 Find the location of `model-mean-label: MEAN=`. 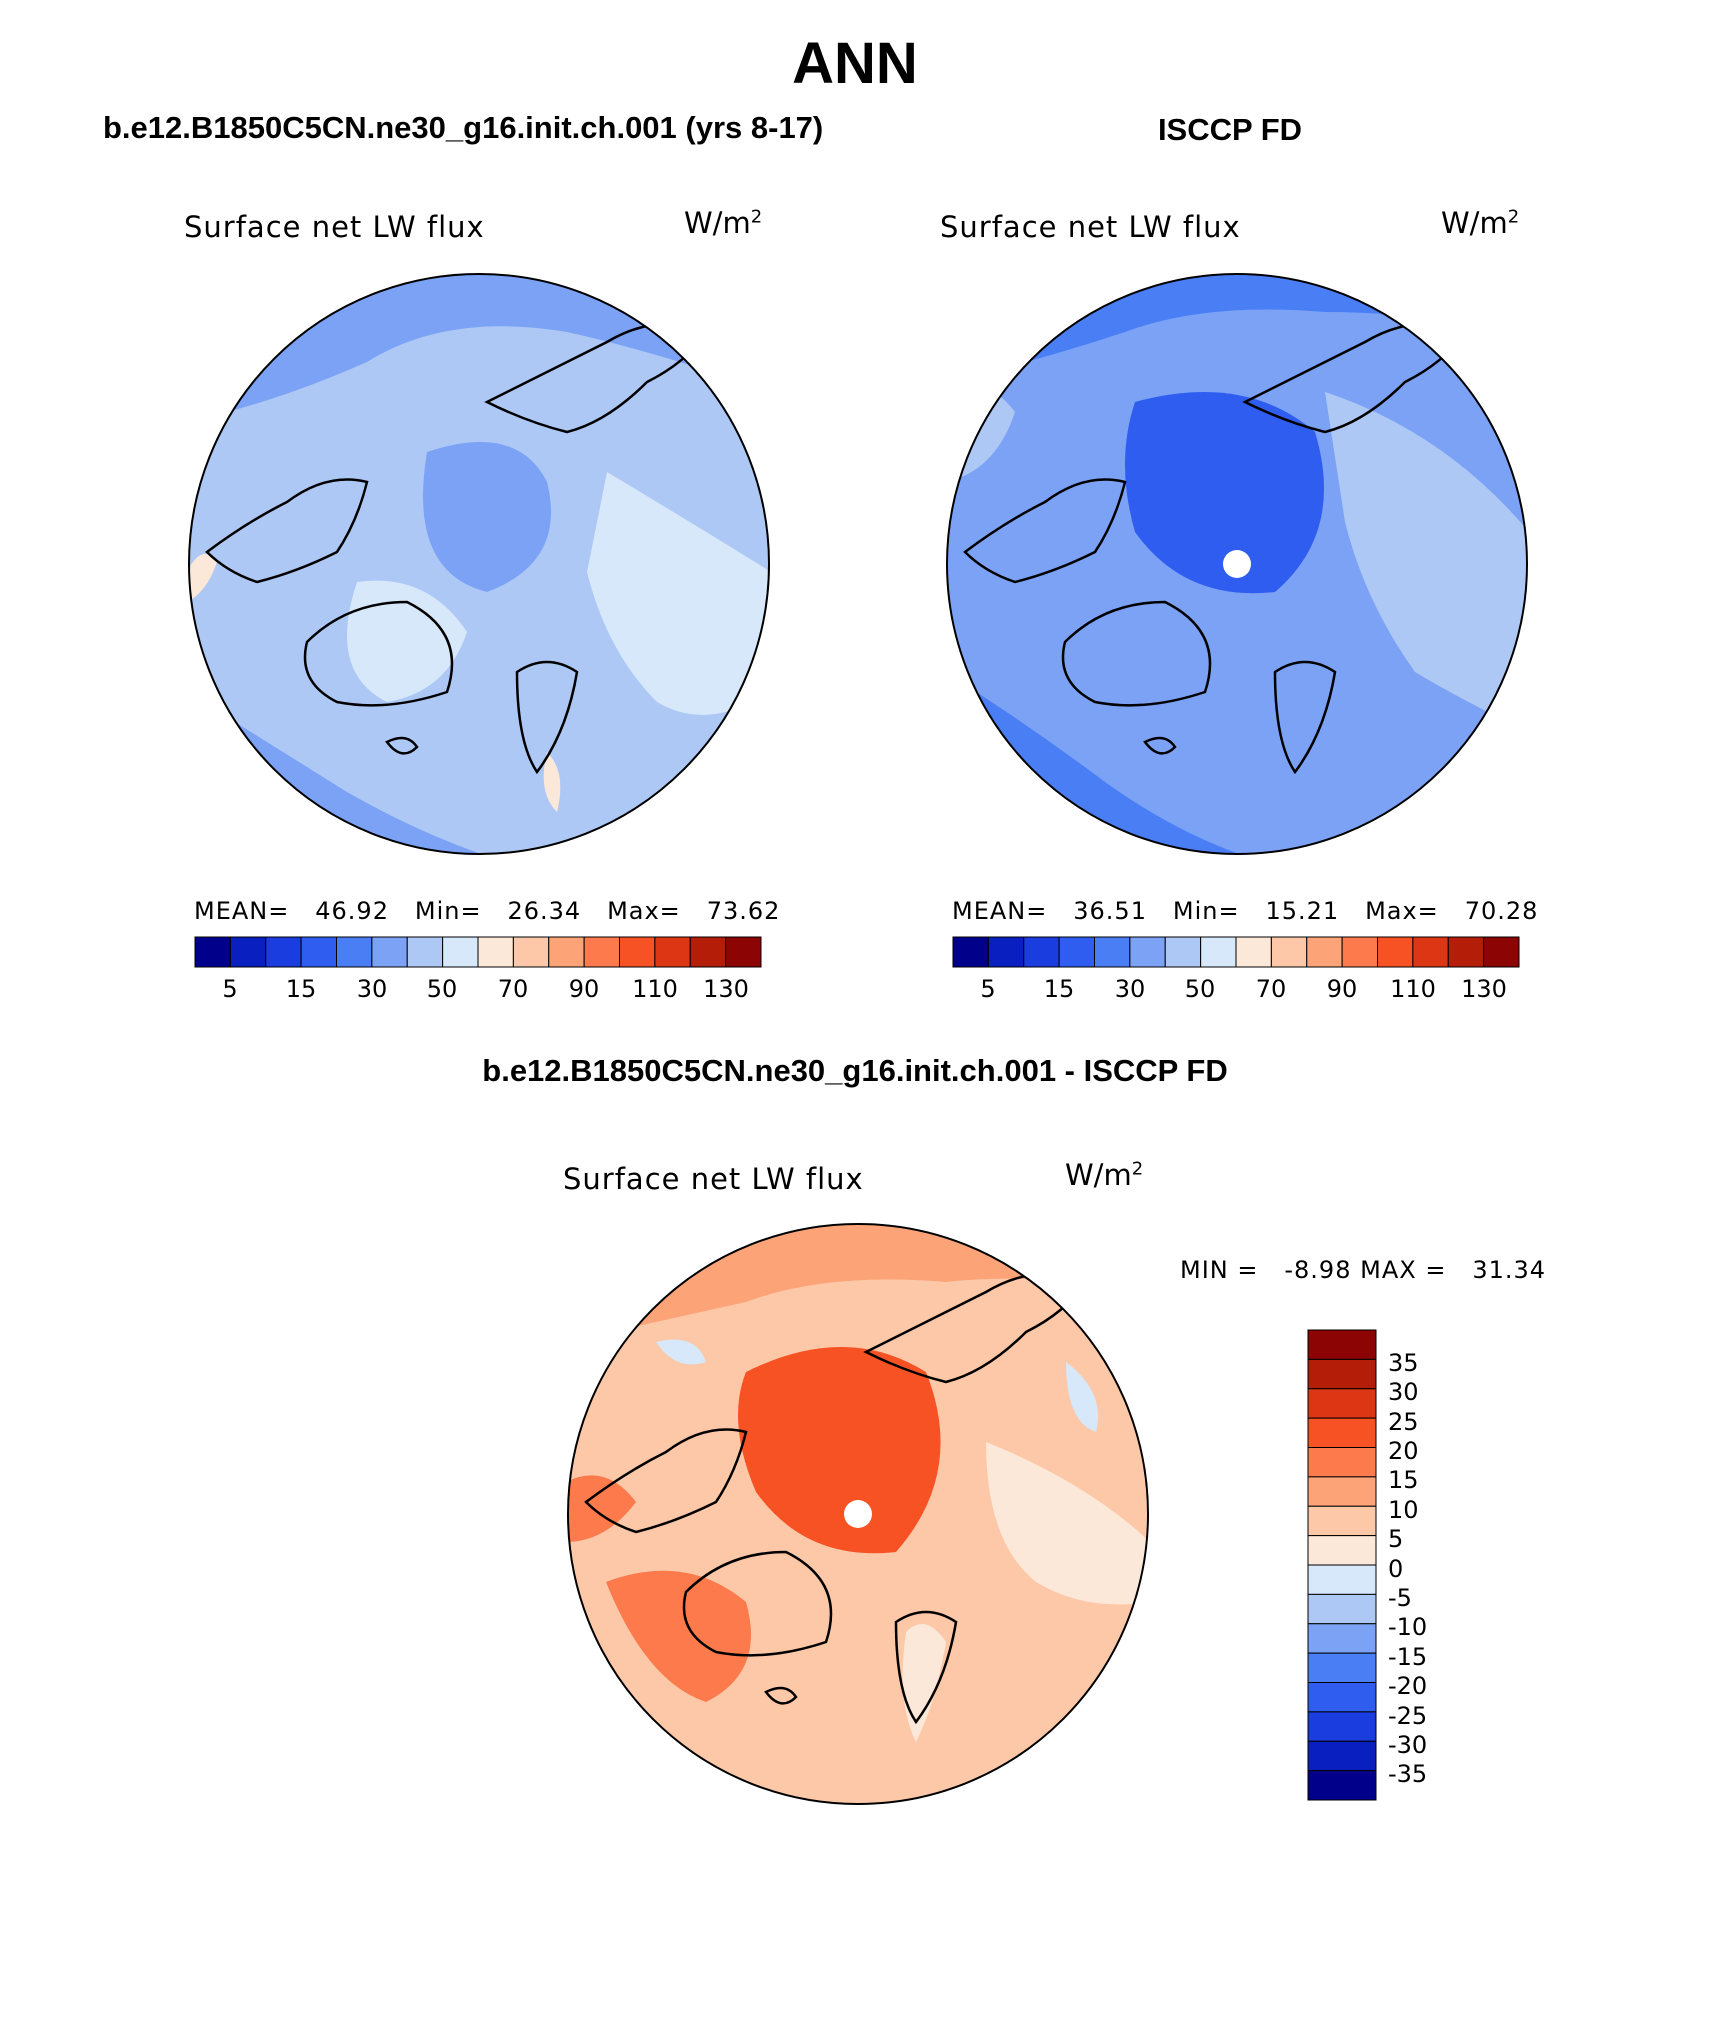

model-mean-label: MEAN= is located at coordinates (242, 911).